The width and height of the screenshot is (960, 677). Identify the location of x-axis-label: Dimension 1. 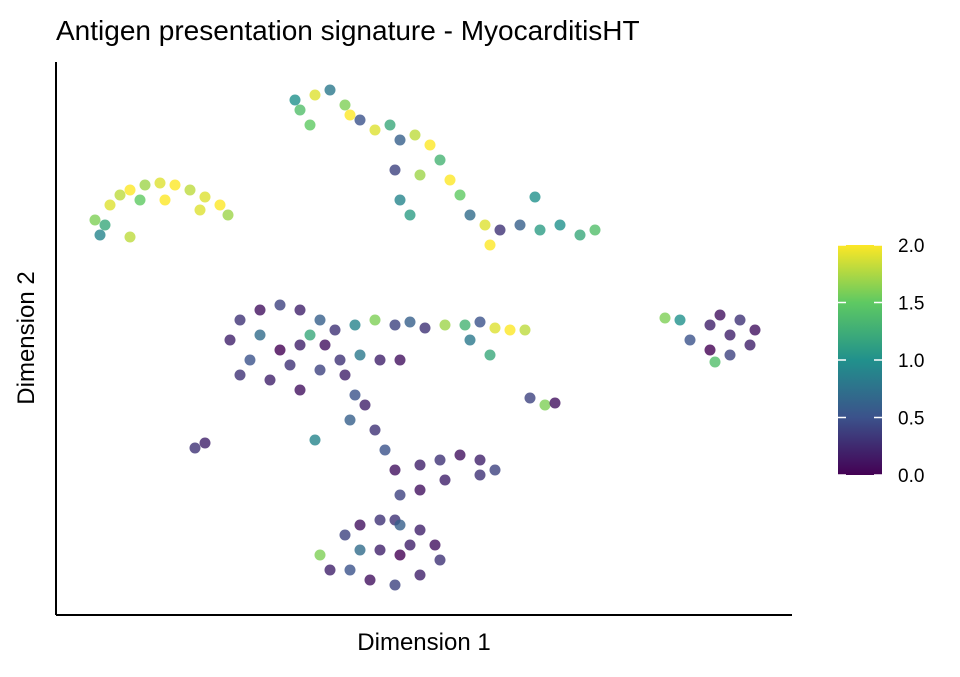
(423, 642).